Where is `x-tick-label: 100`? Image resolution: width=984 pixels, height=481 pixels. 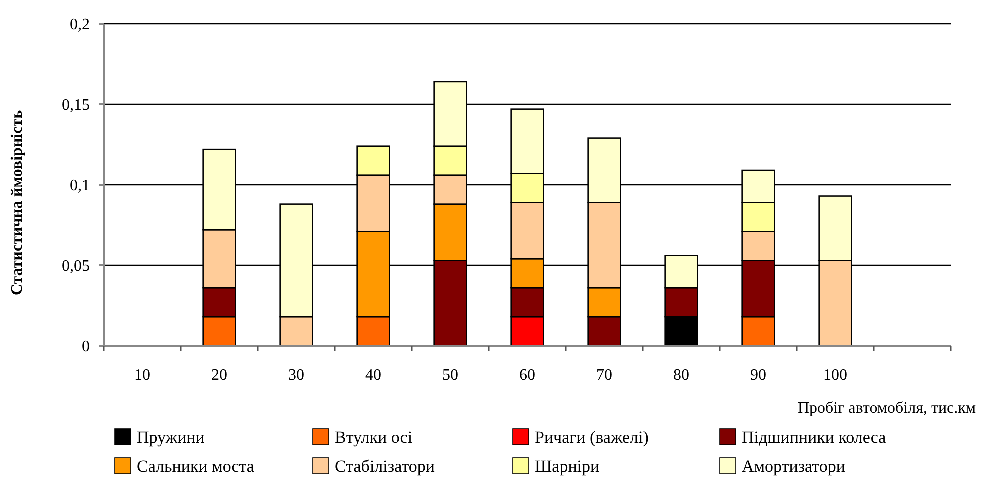 x-tick-label: 100 is located at coordinates (836, 375).